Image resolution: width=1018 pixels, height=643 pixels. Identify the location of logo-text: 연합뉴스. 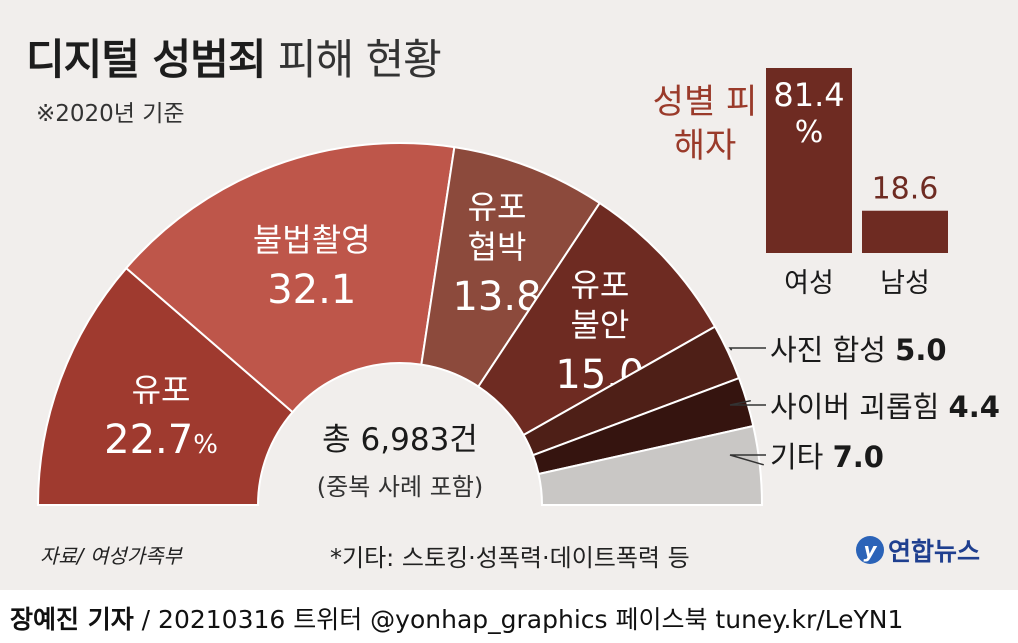
(934, 551).